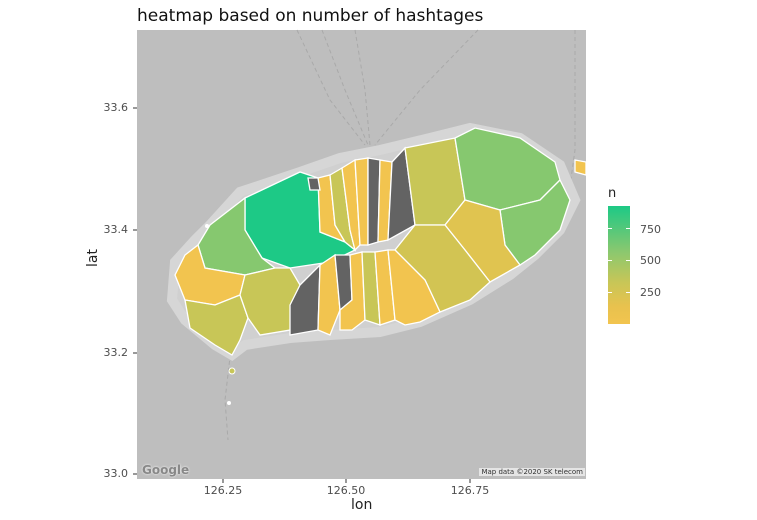 The image size is (757, 520). What do you see at coordinates (346, 481) in the screenshot?
I see `x-tick-marks` at bounding box center [346, 481].